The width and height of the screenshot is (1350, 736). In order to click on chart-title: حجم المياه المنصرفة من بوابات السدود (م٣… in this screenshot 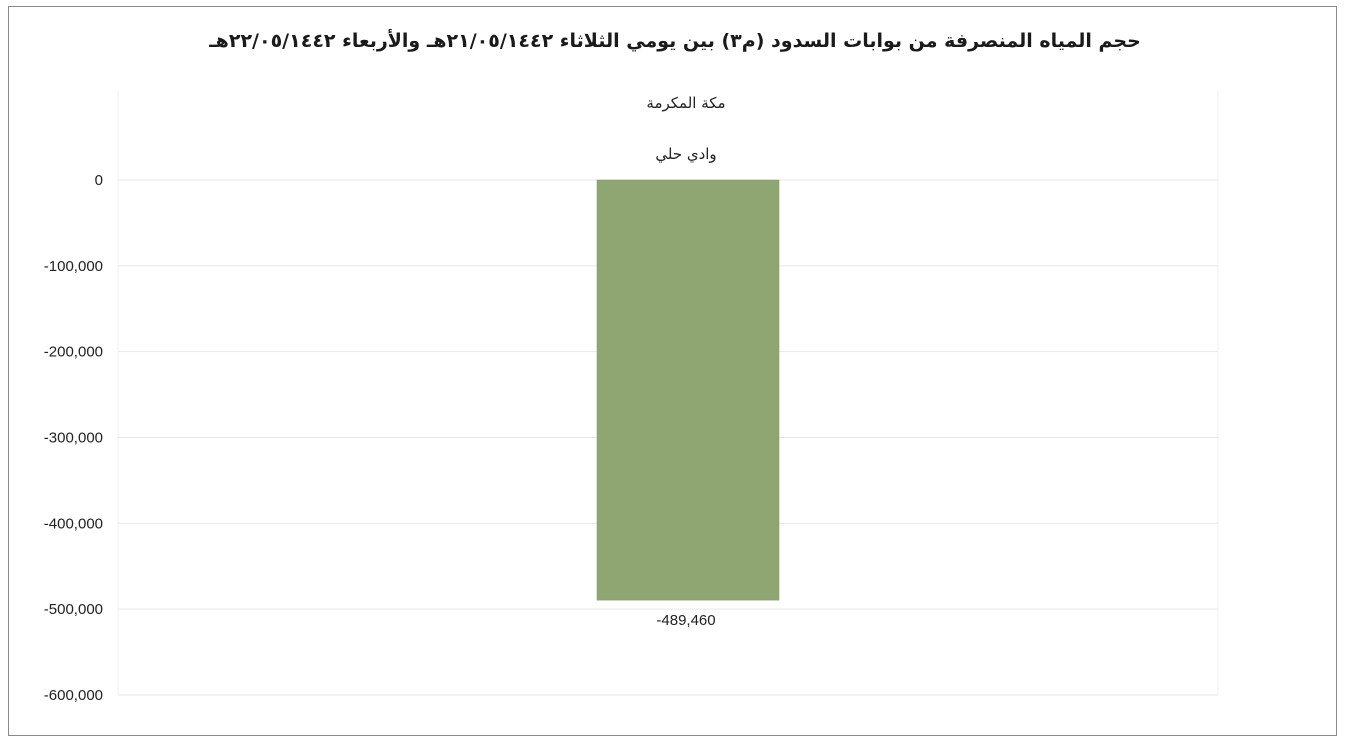, I will do `click(675, 41)`.